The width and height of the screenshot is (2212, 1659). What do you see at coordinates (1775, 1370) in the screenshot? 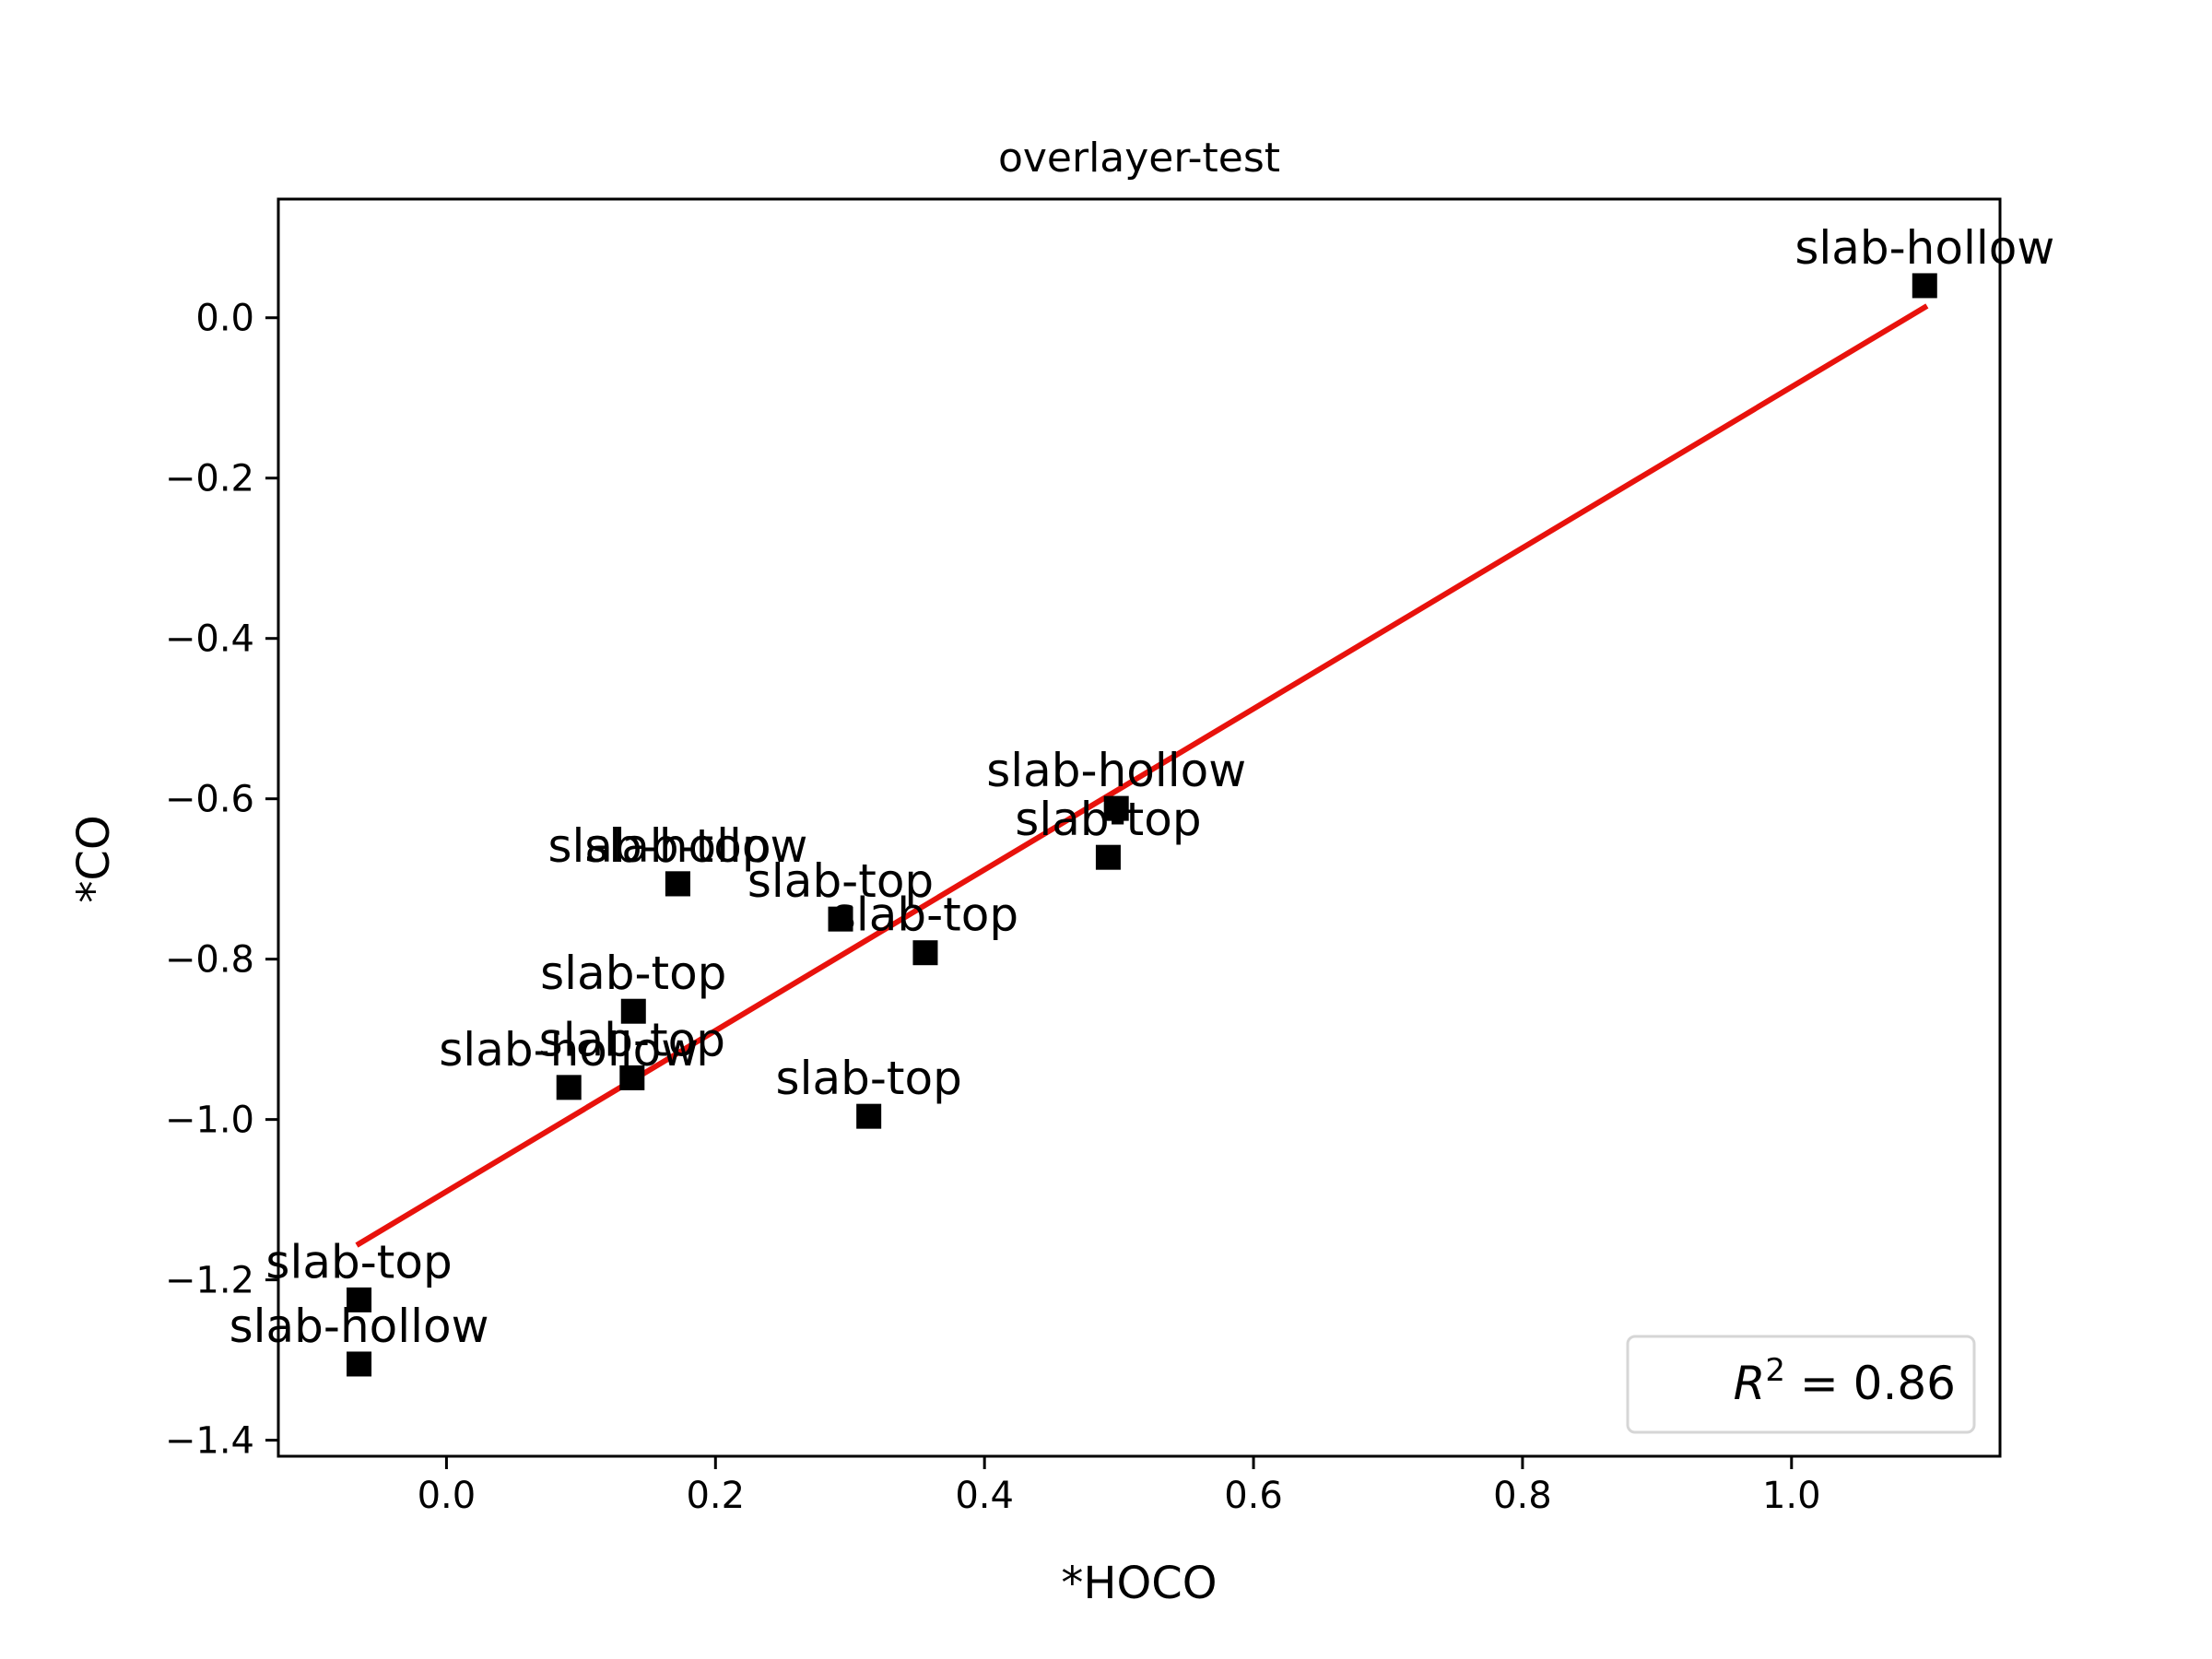
I see `r-squared-exponent: 2` at bounding box center [1775, 1370].